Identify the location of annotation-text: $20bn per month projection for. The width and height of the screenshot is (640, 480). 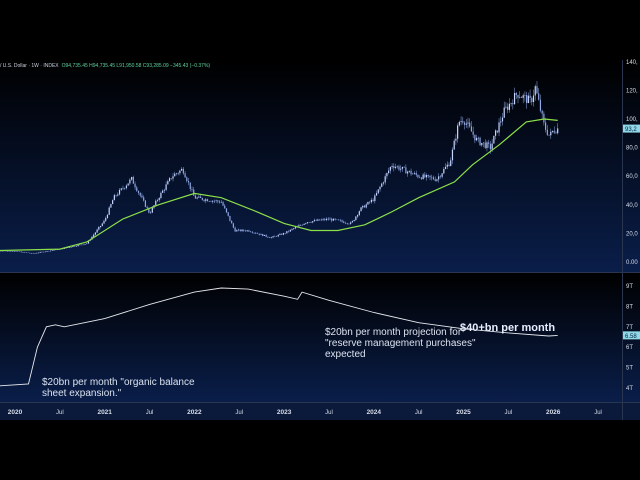
(393, 332).